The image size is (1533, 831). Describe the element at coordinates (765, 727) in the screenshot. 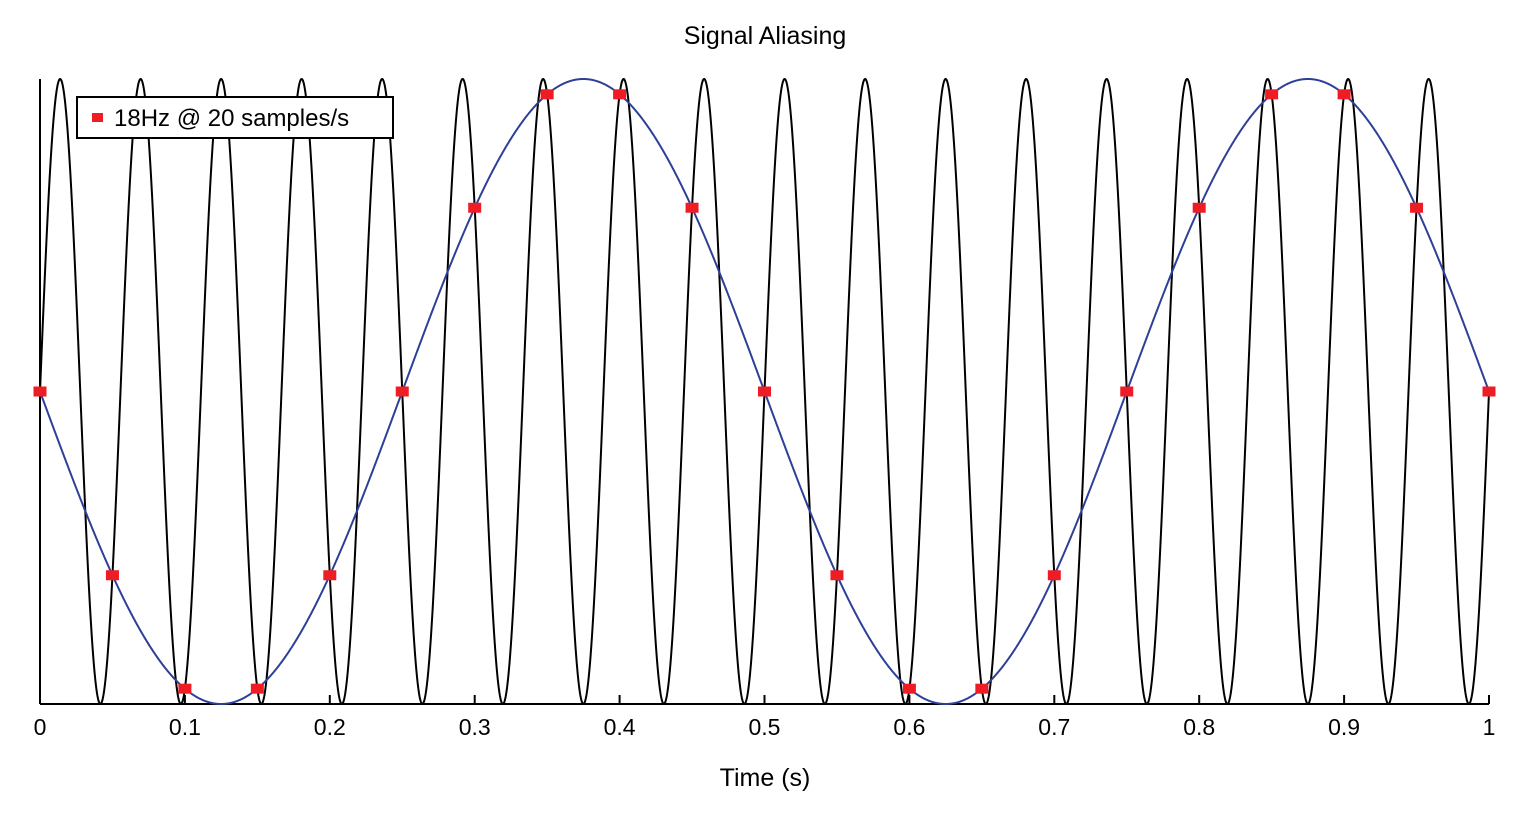

I see `x-tick-label: 0.5` at that location.